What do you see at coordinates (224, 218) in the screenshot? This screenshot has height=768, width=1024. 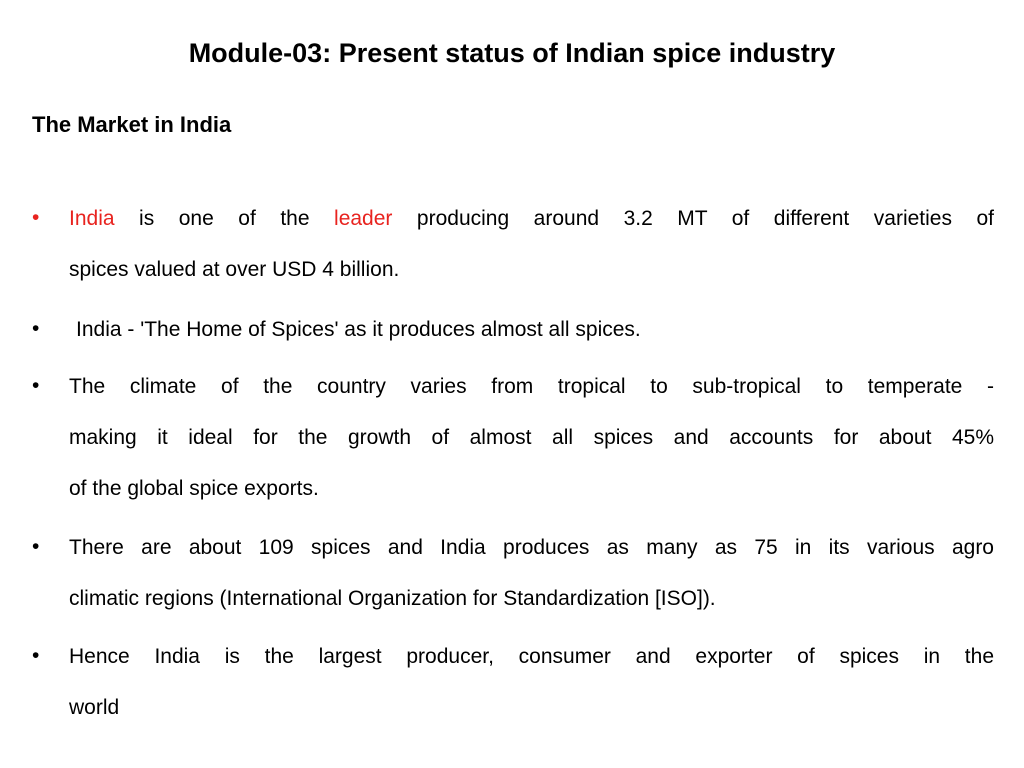 I see `text-segment: is one of the` at bounding box center [224, 218].